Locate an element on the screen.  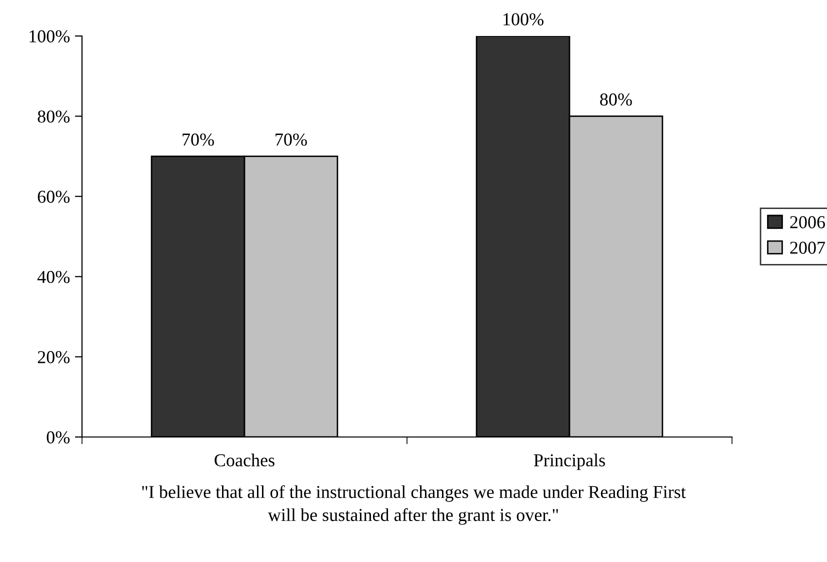
y-tick-label: 100% is located at coordinates (50, 36).